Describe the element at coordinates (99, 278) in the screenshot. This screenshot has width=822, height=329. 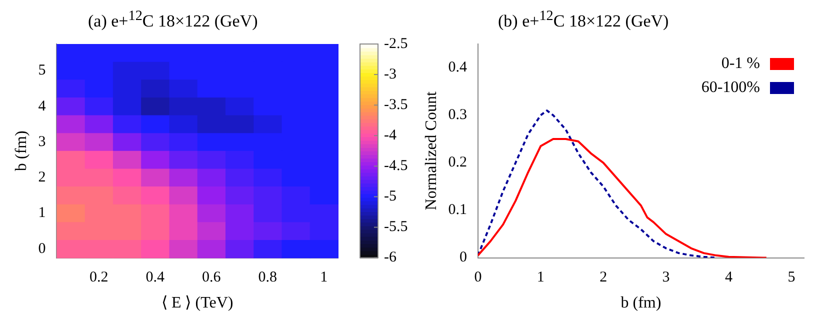
I see `x-tick-label: 0.2` at that location.